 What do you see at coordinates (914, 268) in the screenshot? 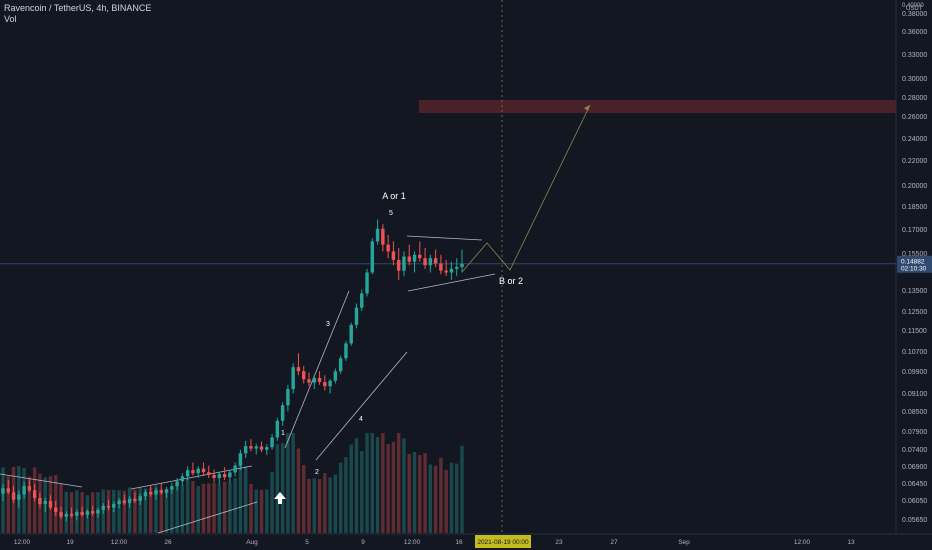
I see `current-price-countdown: 02:10:30` at bounding box center [914, 268].